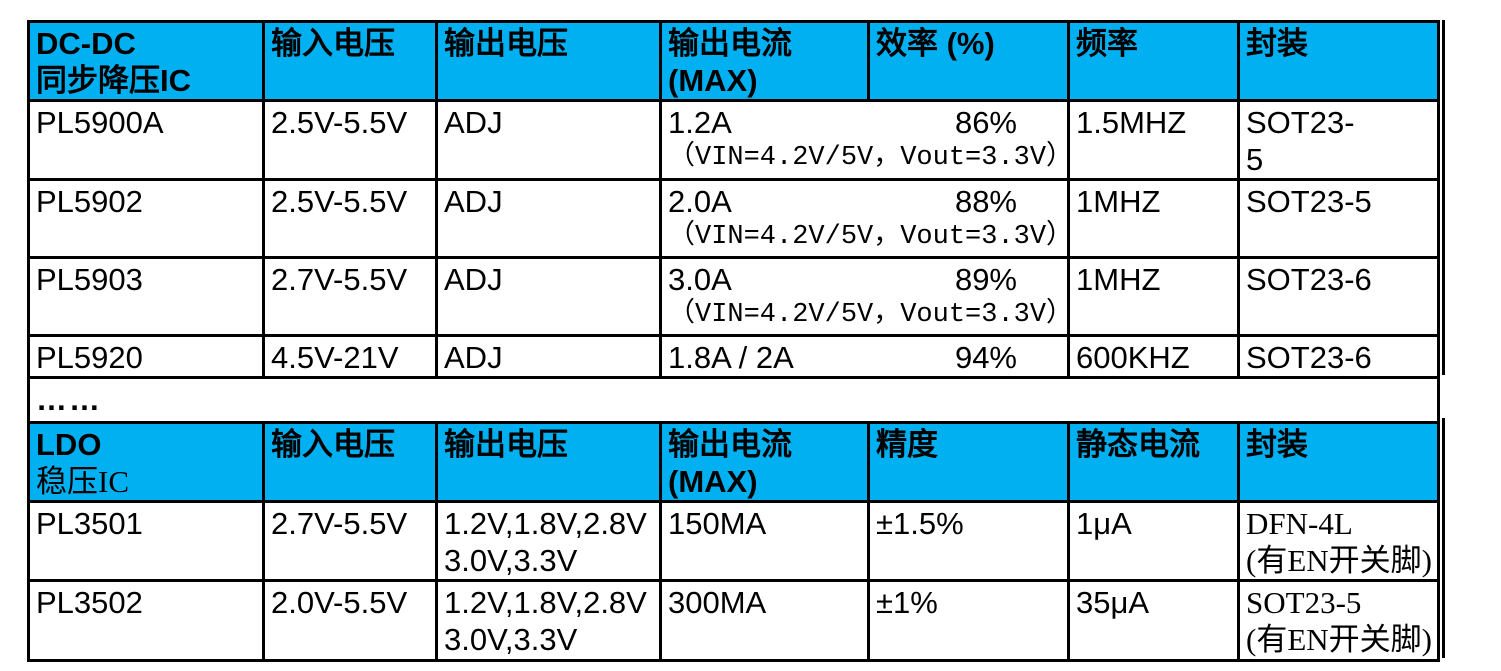 The image size is (1501, 671). Describe the element at coordinates (146, 620) in the screenshot. I see `part-number: PL3502` at that location.